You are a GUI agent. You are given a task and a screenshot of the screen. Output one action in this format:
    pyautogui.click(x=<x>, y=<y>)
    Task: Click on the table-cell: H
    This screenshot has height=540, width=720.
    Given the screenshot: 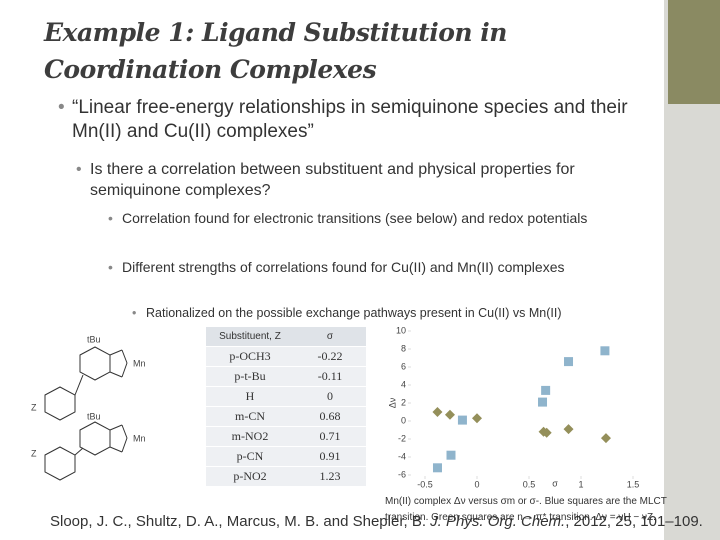 What is the action you would take?
    pyautogui.click(x=250, y=396)
    